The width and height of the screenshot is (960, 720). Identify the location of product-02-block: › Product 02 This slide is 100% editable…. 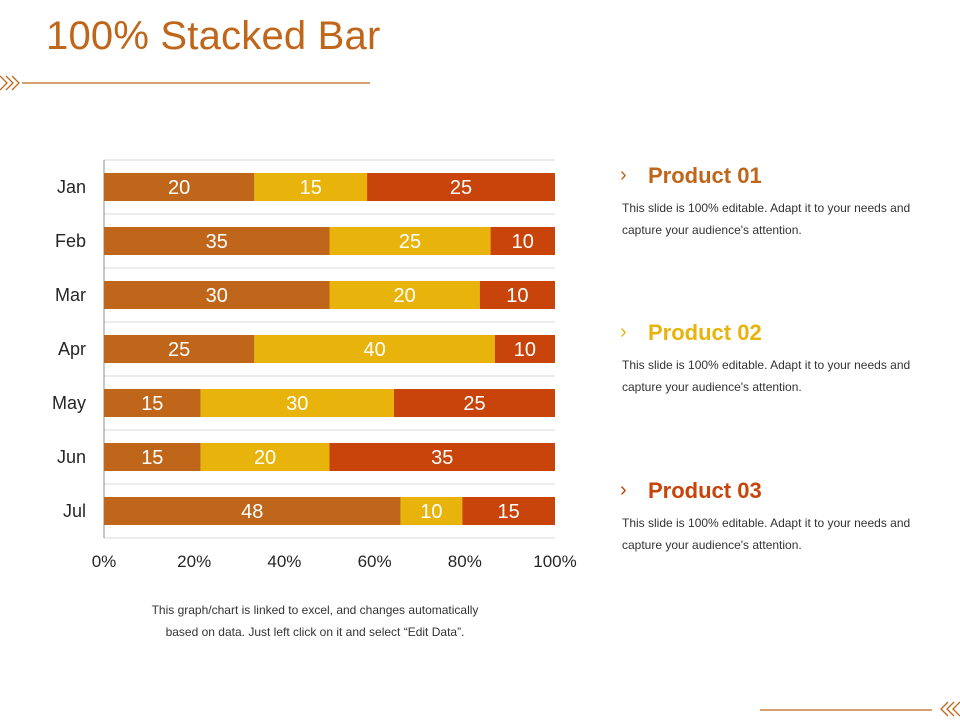
(780, 358).